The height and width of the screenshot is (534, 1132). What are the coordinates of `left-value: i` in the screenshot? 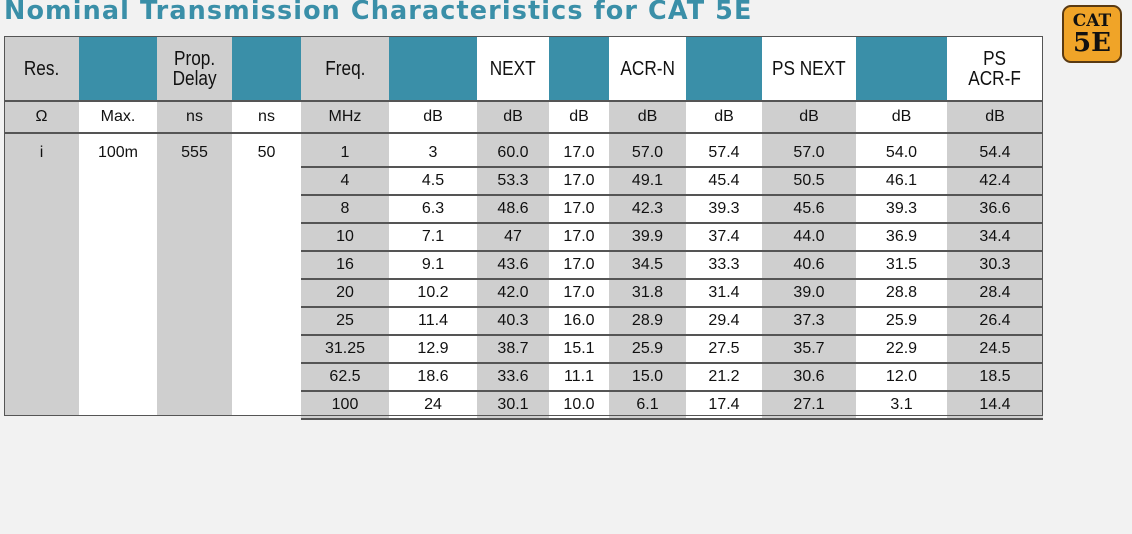 It's located at (41, 152).